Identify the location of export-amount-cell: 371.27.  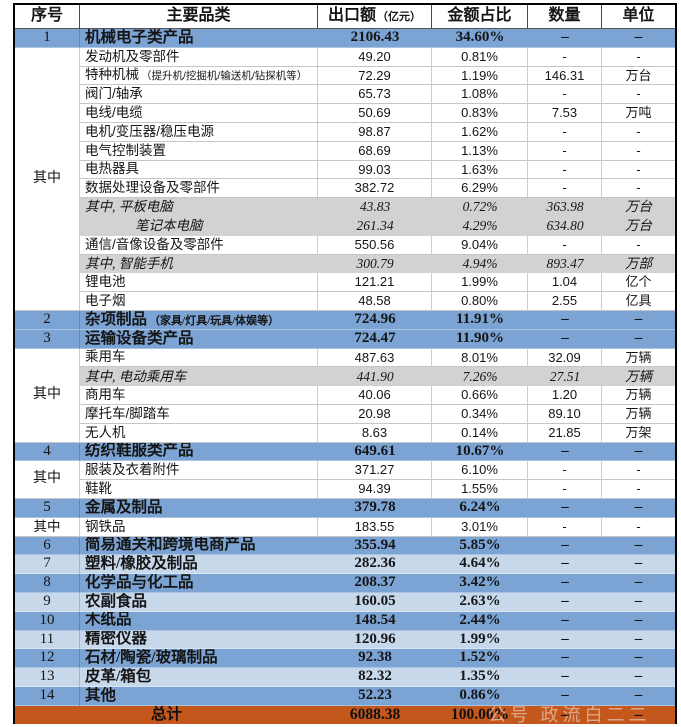
(375, 471).